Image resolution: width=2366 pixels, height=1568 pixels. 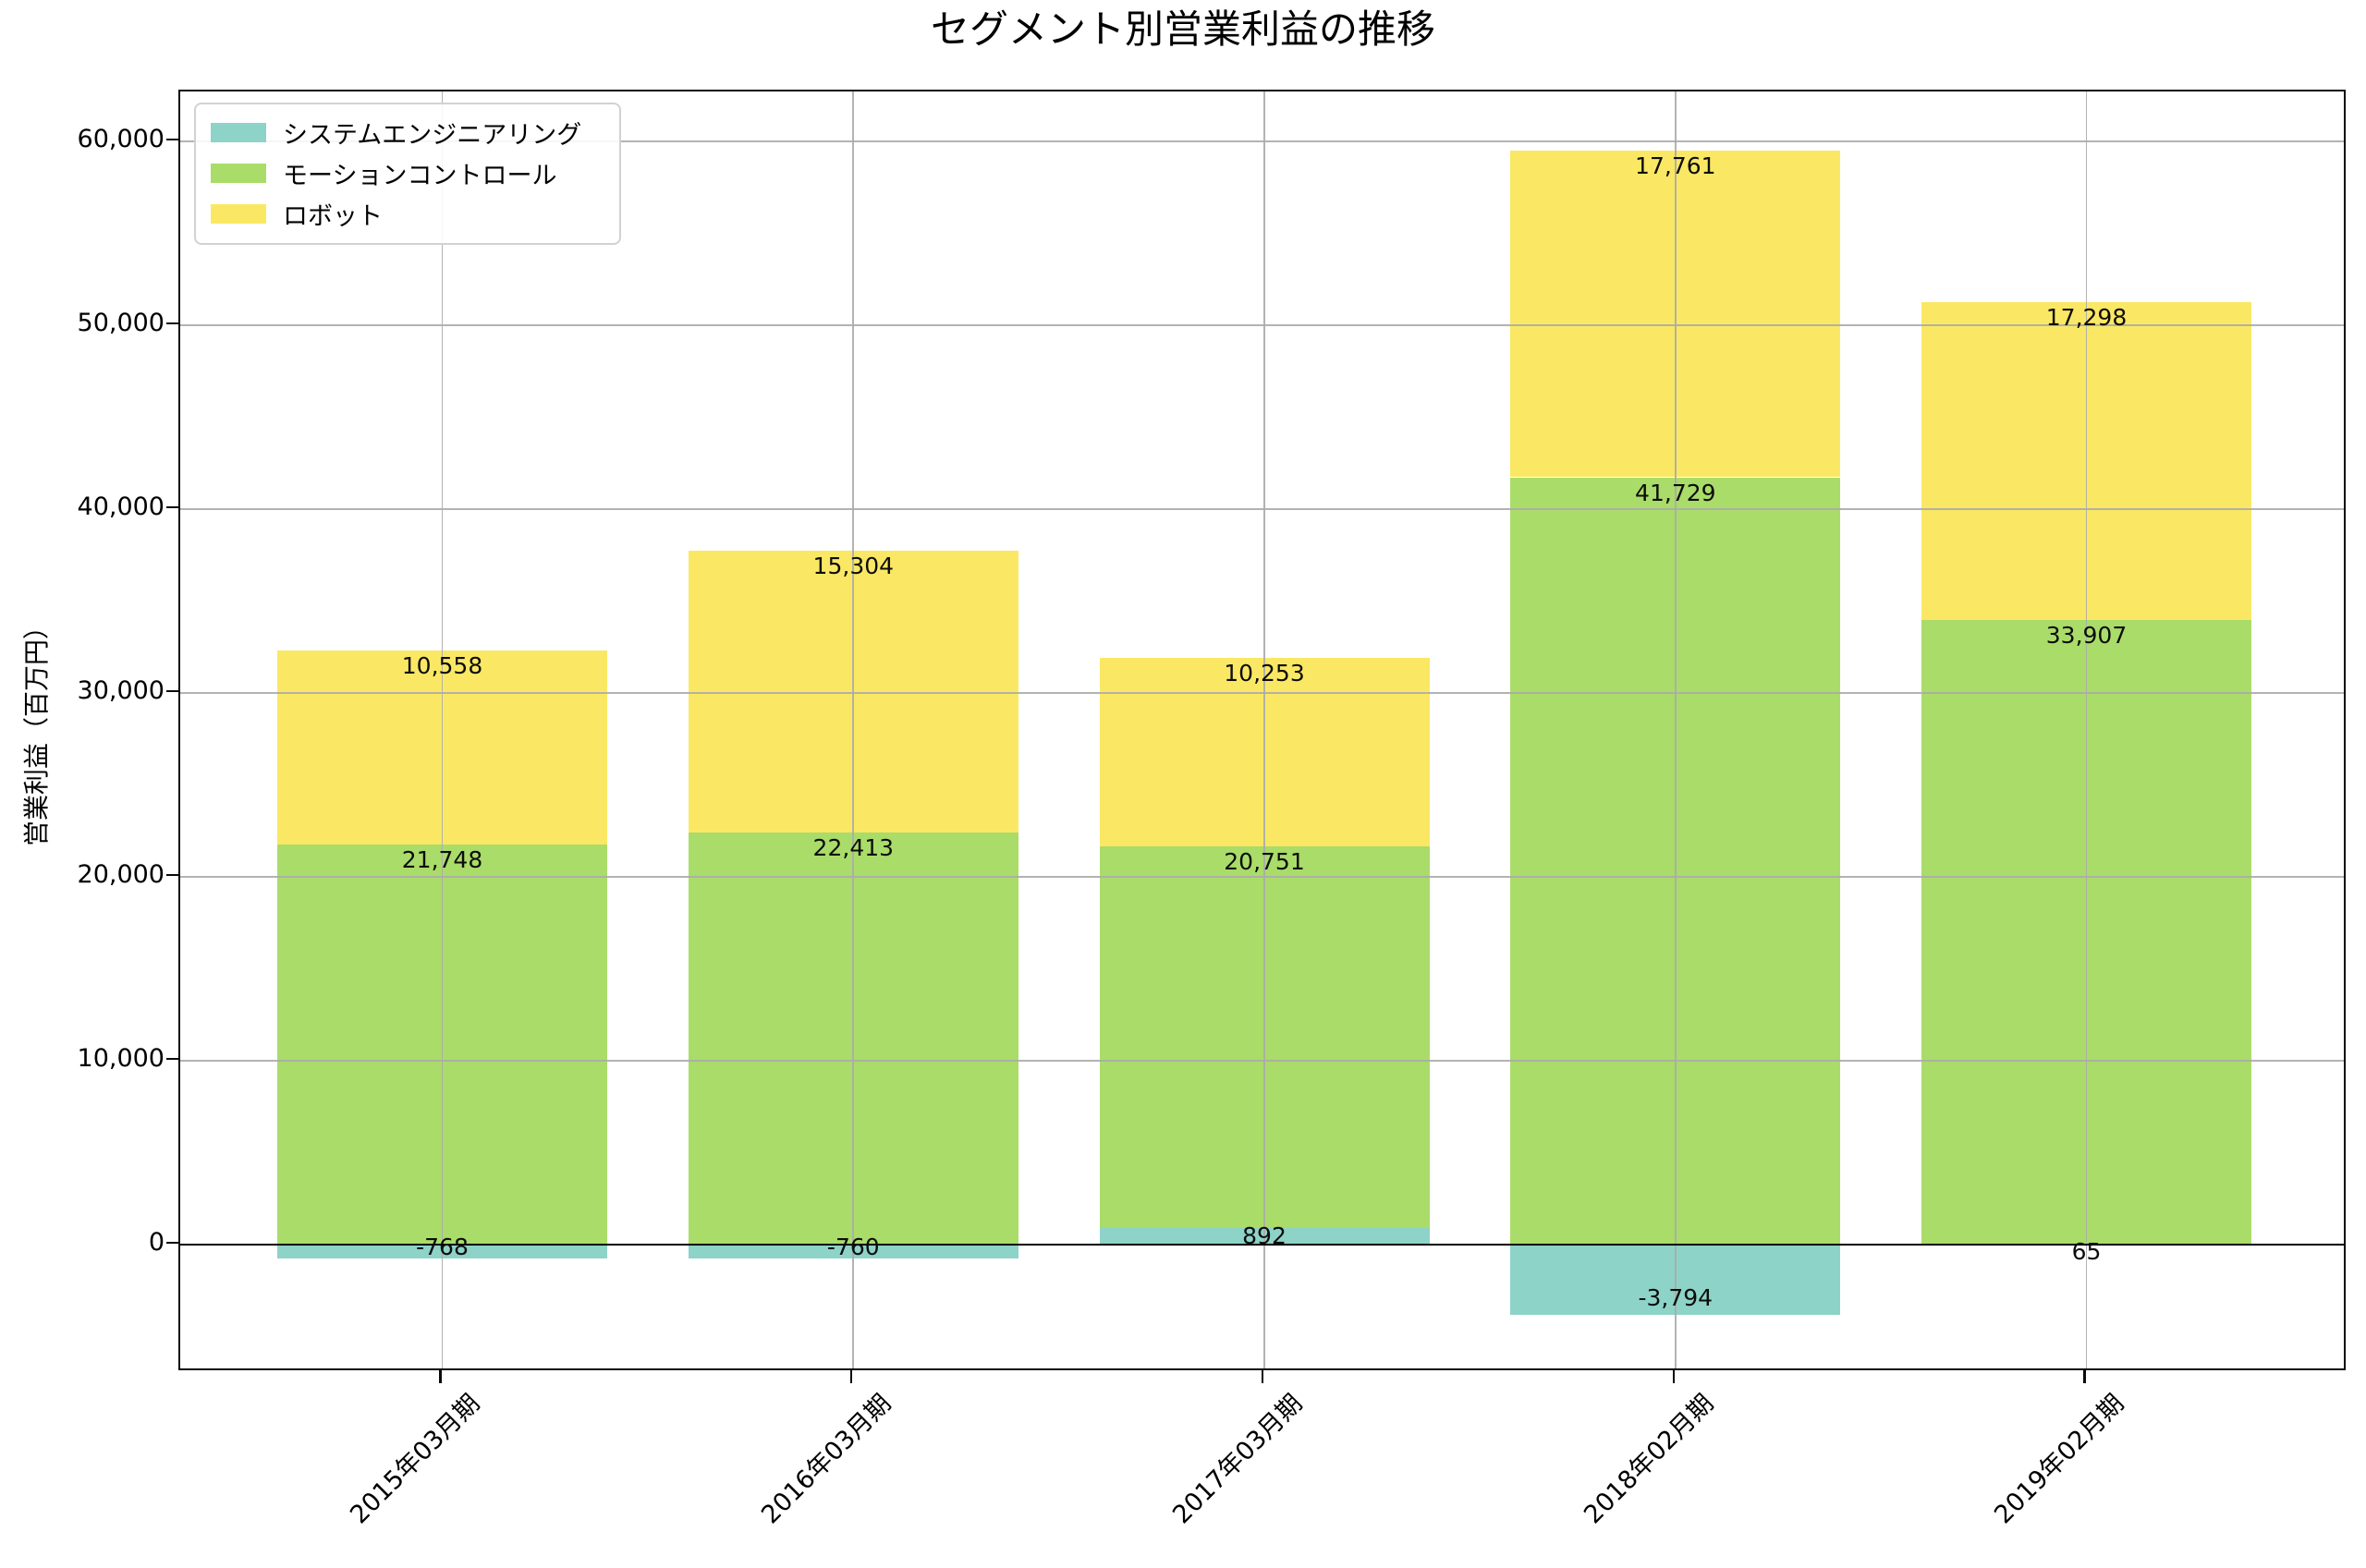 I want to click on legend-row-2: ロボット, so click(x=405, y=213).